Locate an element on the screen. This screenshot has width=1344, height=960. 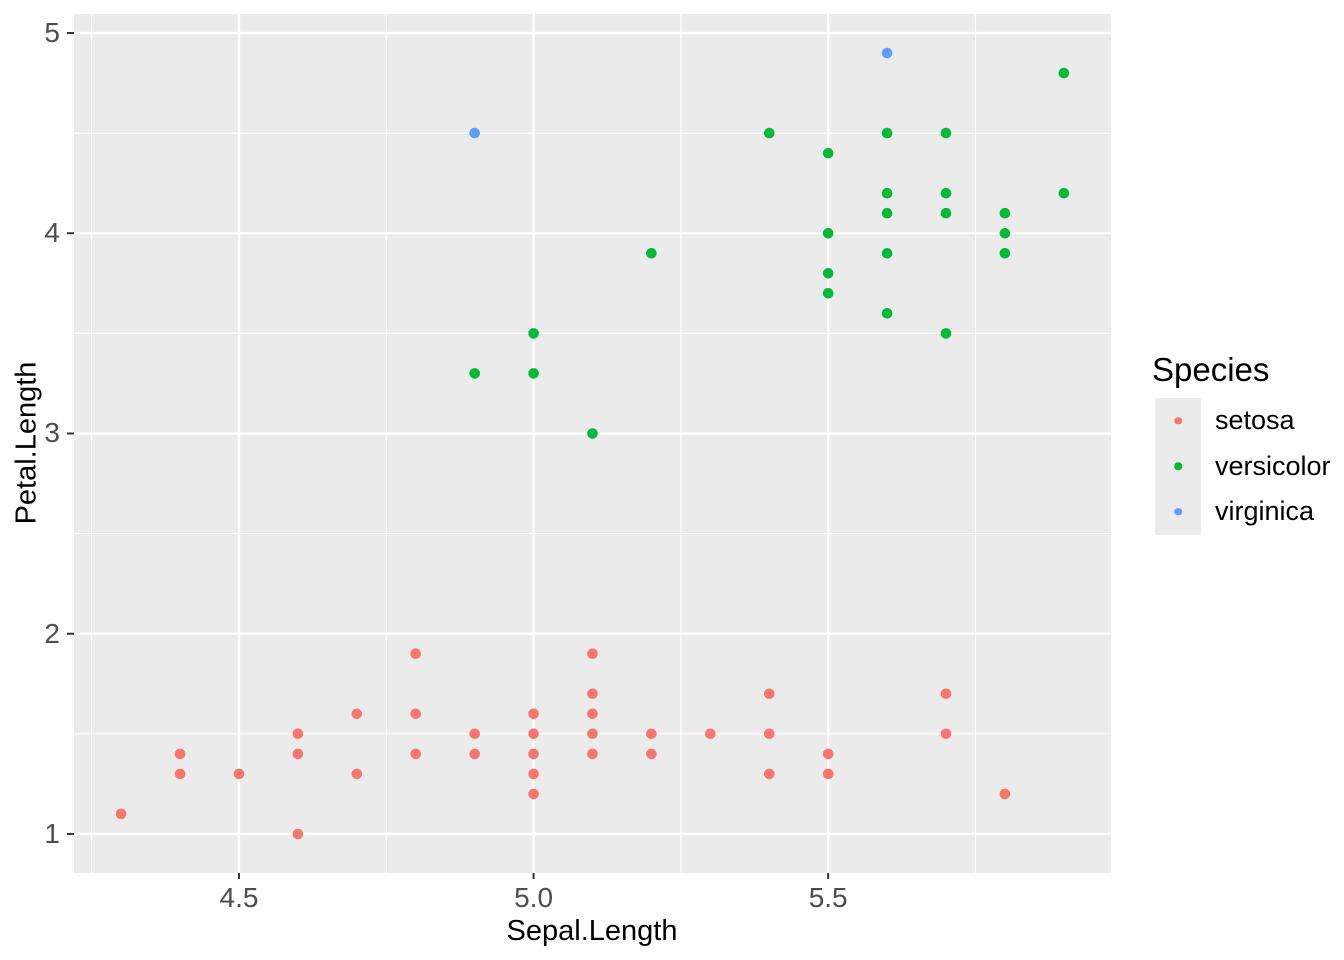
x-tick-label: 5.5 is located at coordinates (828, 897).